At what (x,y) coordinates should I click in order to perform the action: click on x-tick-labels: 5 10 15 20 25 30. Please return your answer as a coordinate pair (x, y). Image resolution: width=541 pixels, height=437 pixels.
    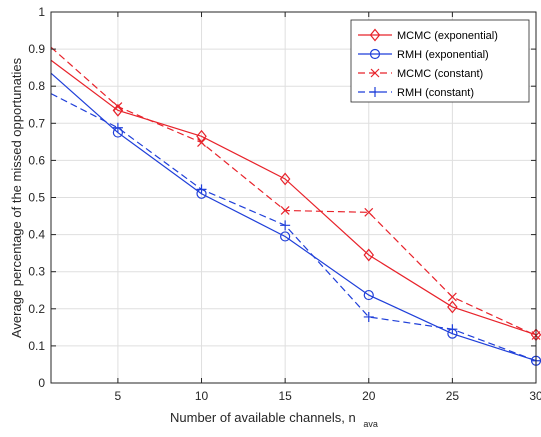
    Looking at the image, I should click on (328, 396).